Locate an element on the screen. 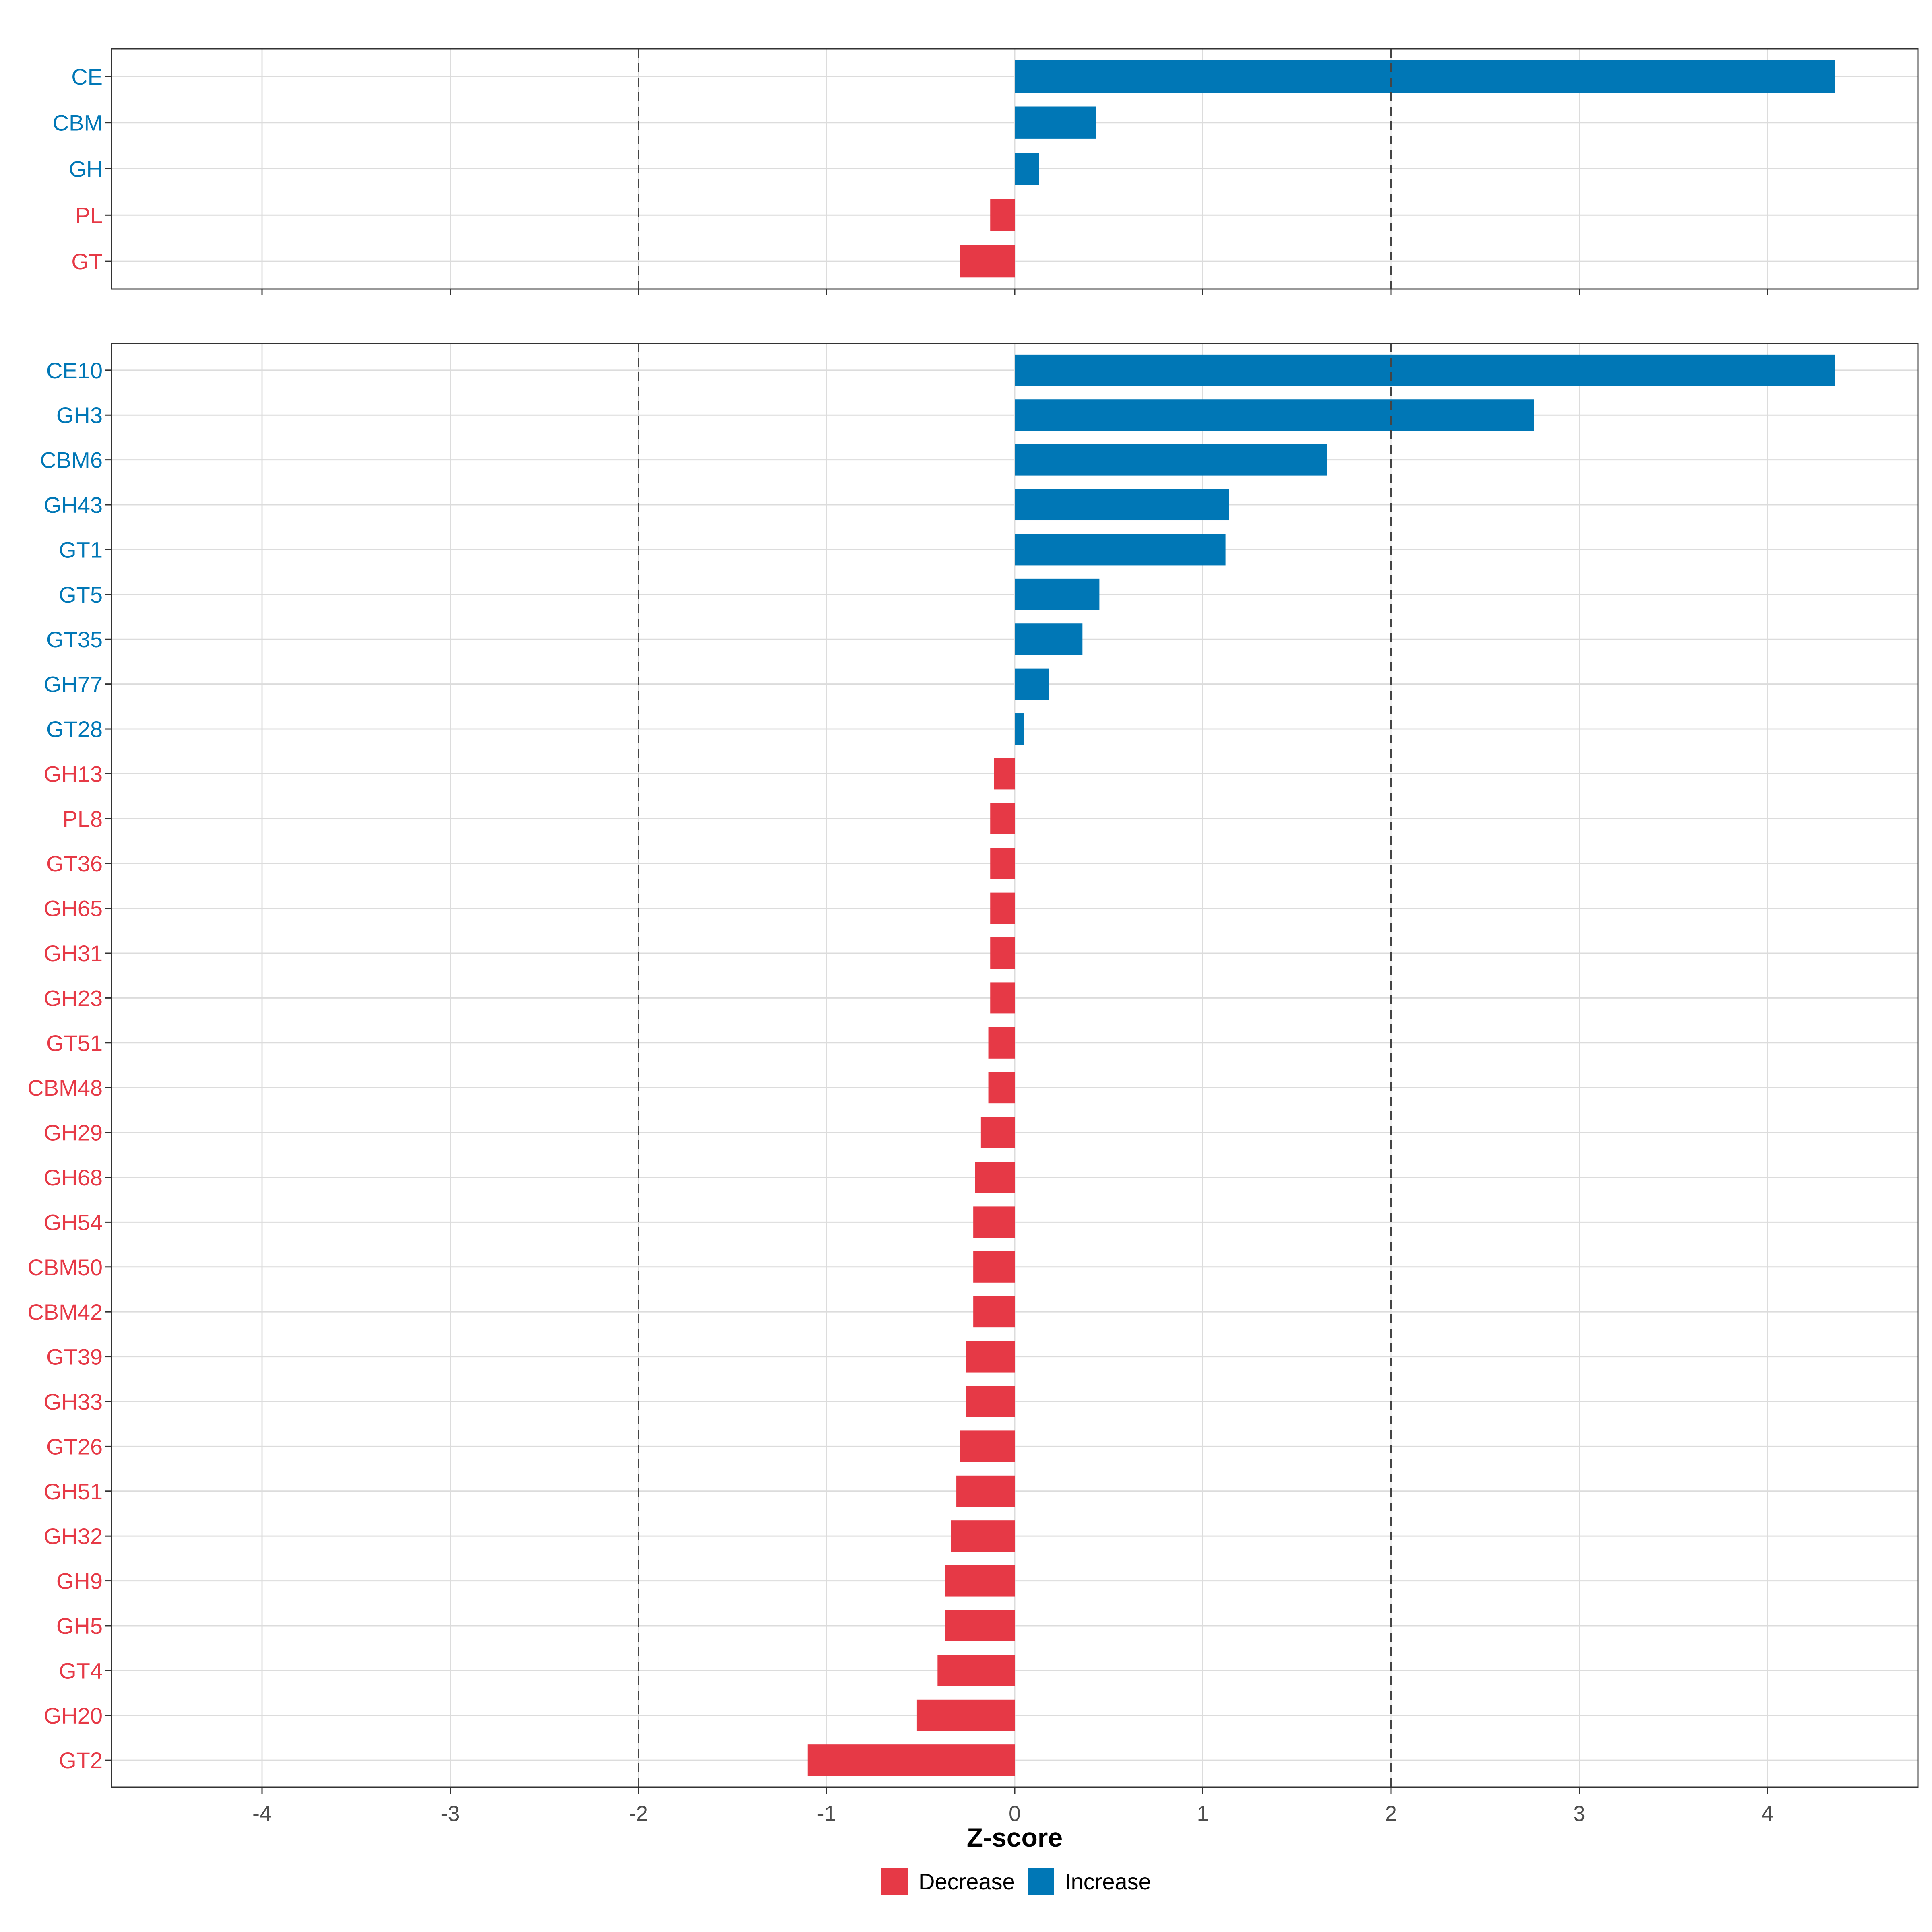 This screenshot has height=1932, width=1932. bar-gh13 is located at coordinates (1005, 774).